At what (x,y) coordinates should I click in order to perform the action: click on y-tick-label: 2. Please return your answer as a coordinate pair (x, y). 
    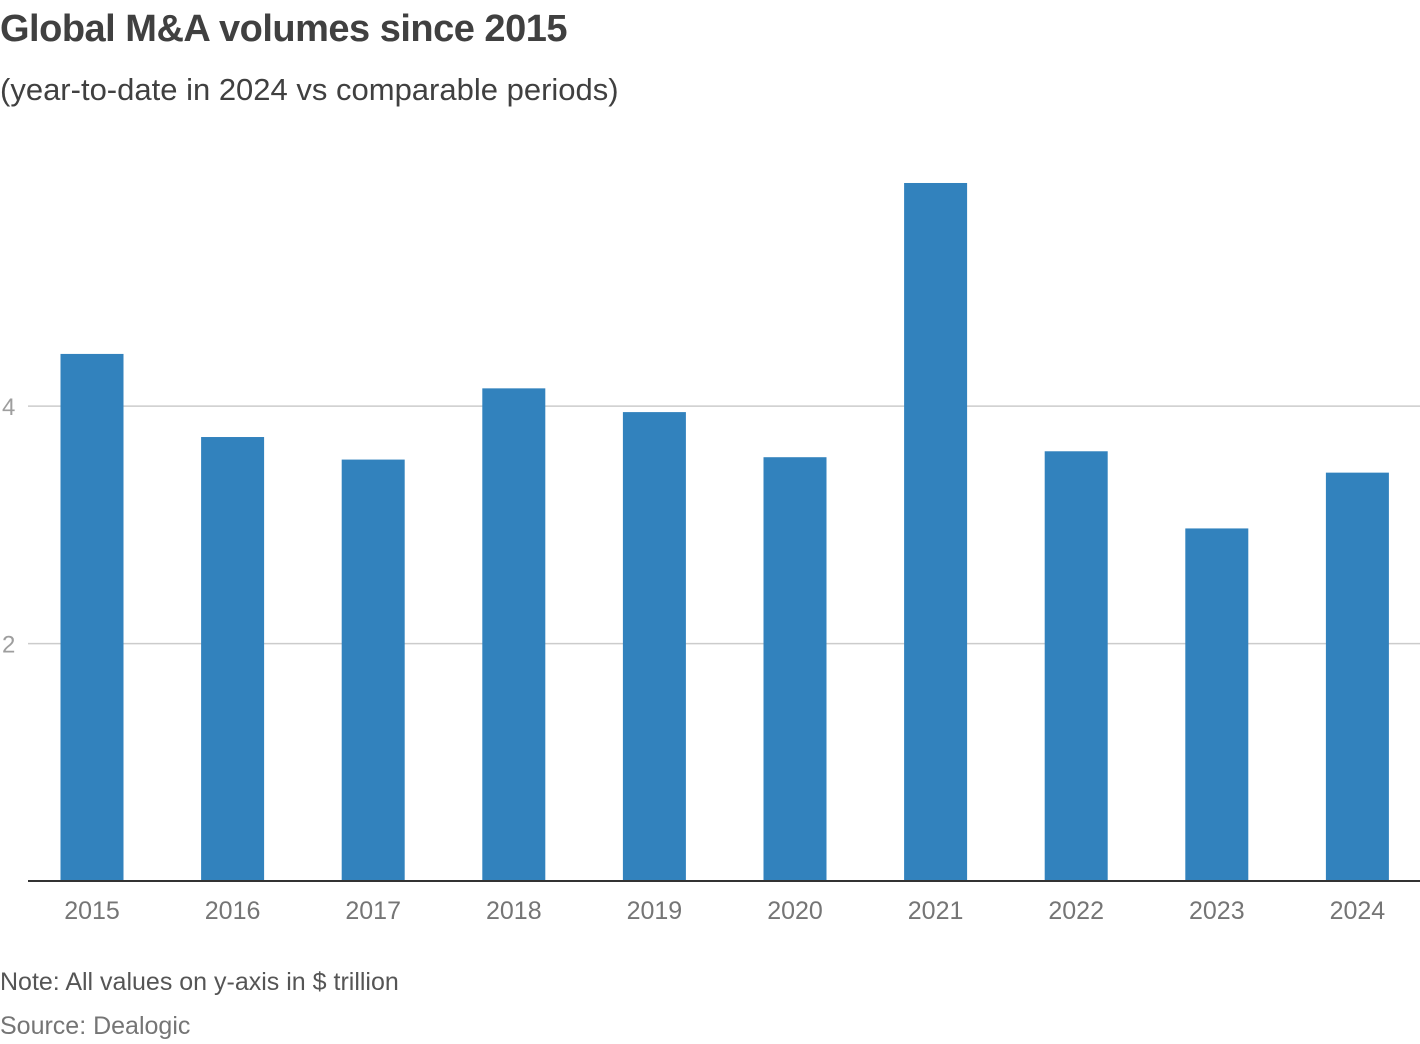
    Looking at the image, I should click on (8, 645).